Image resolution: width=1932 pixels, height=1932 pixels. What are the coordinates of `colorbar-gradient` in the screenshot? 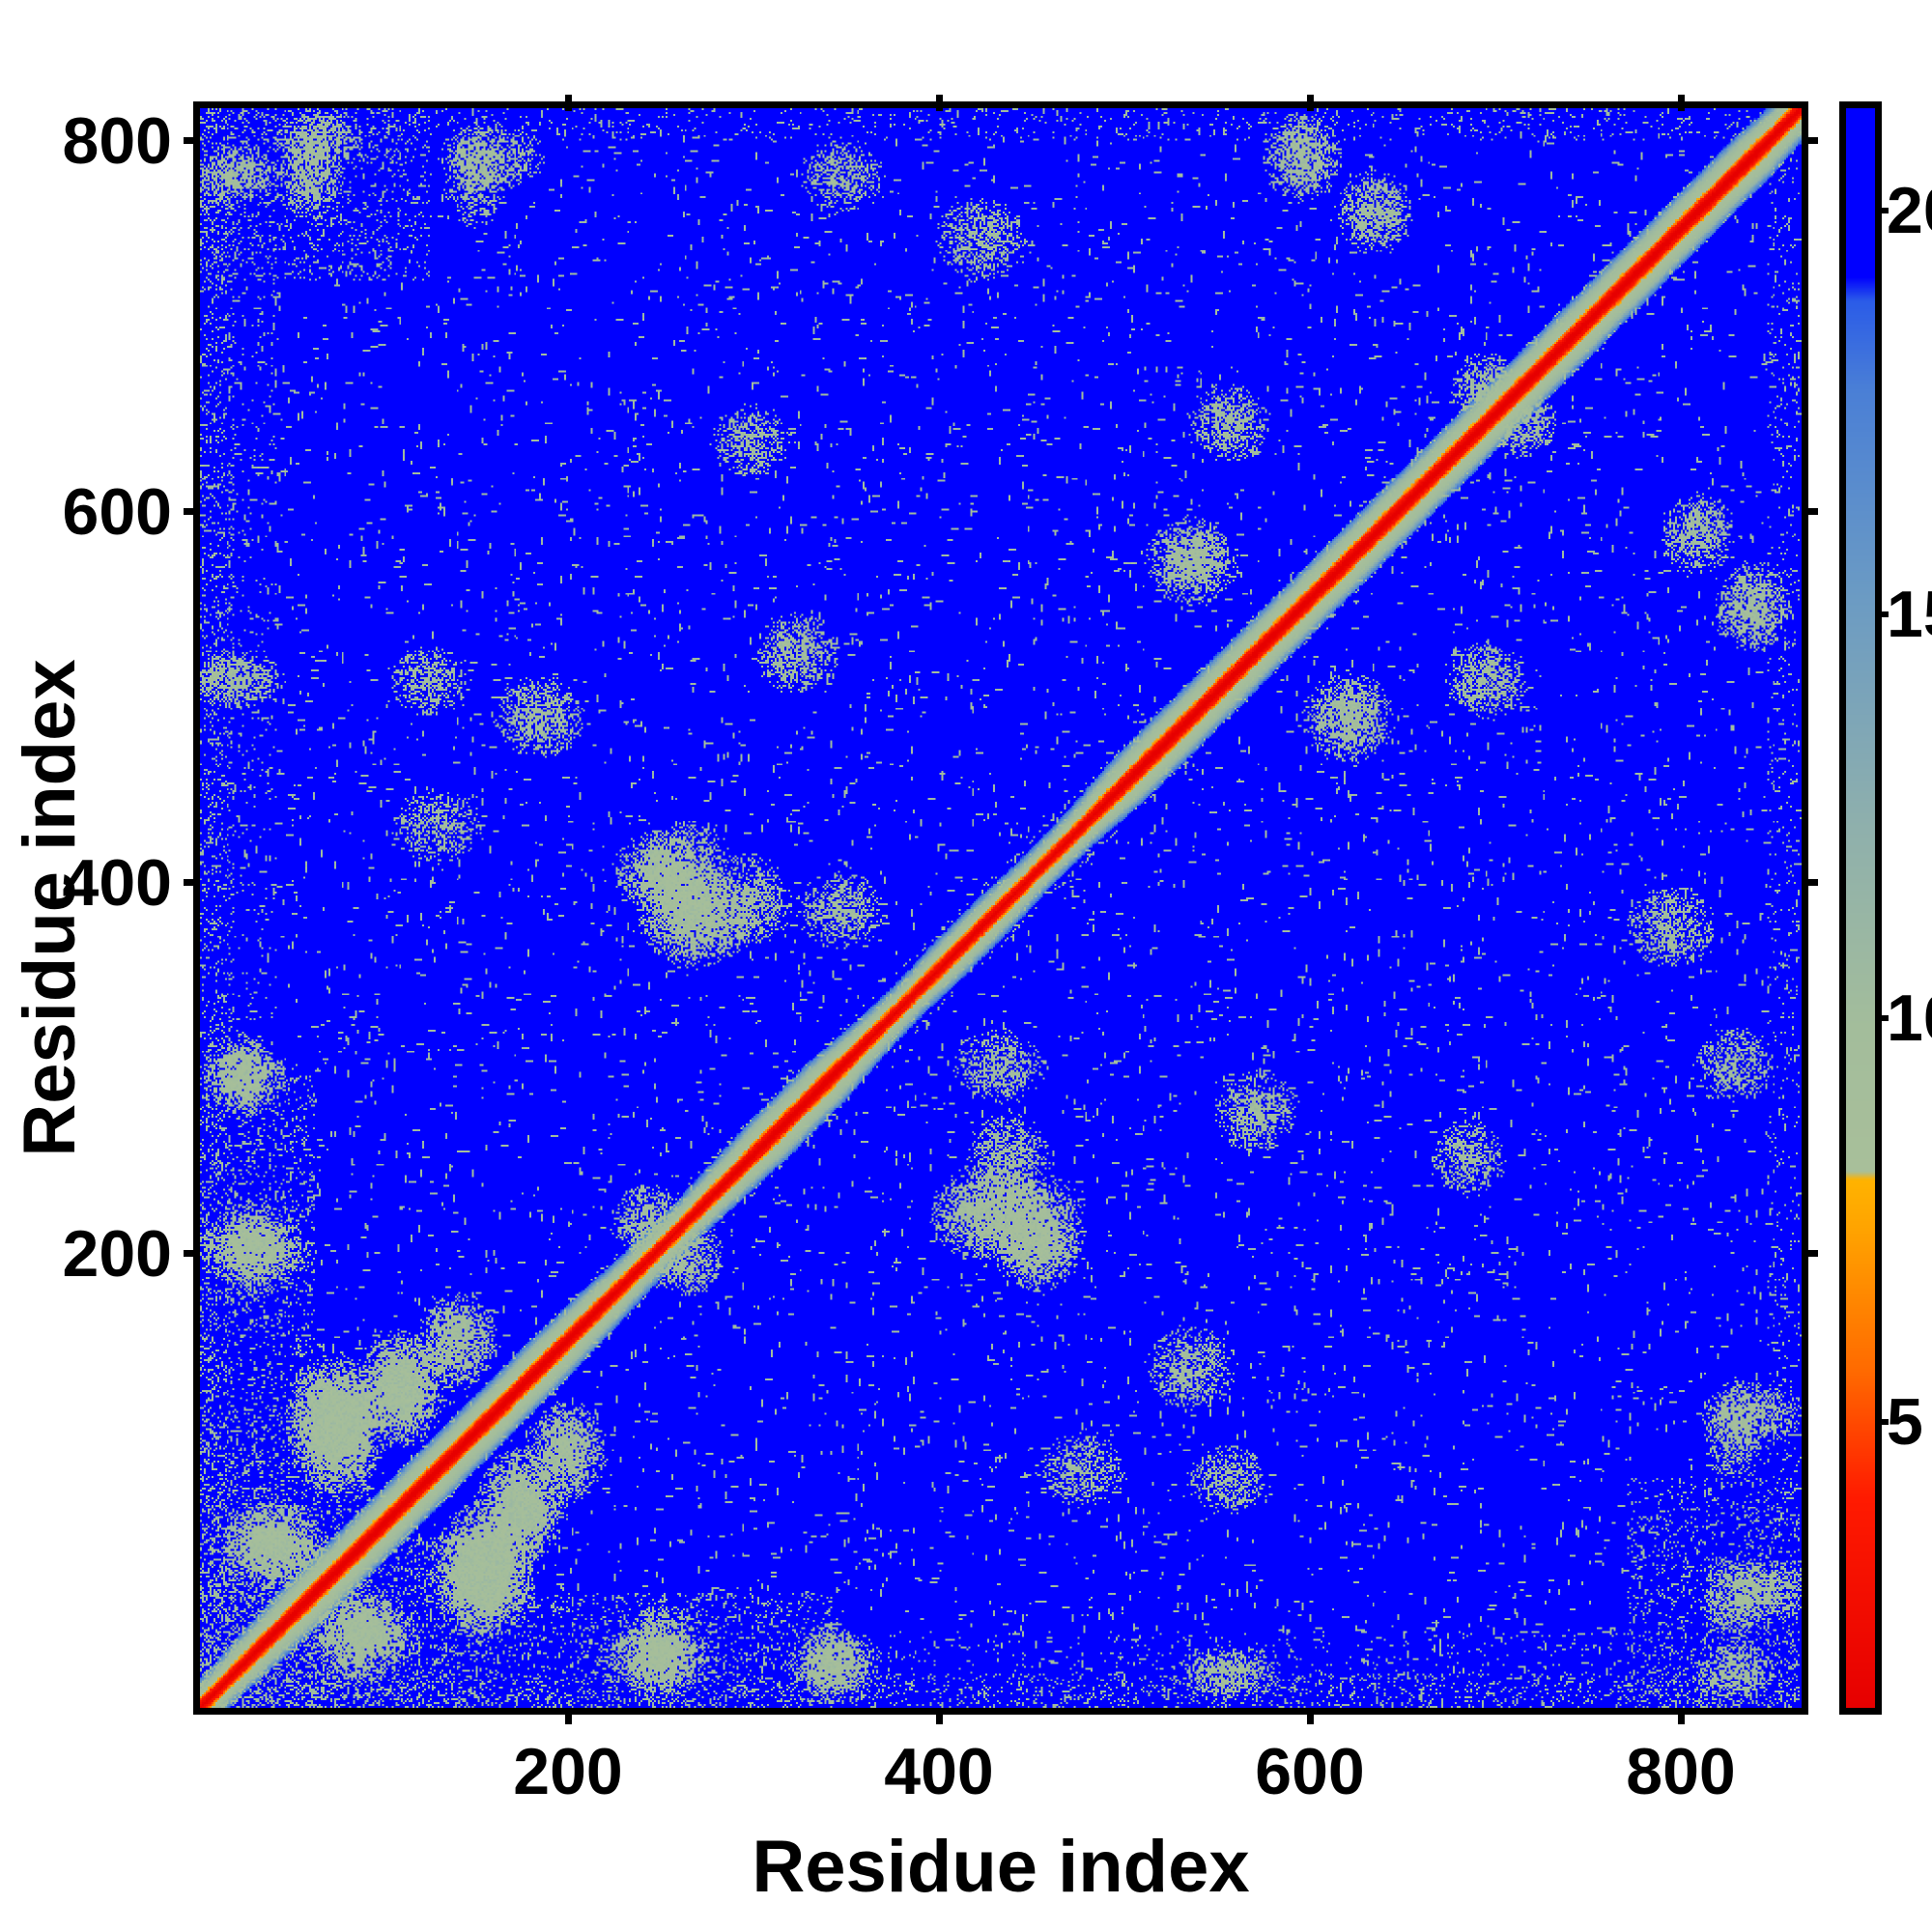 It's located at (1860, 908).